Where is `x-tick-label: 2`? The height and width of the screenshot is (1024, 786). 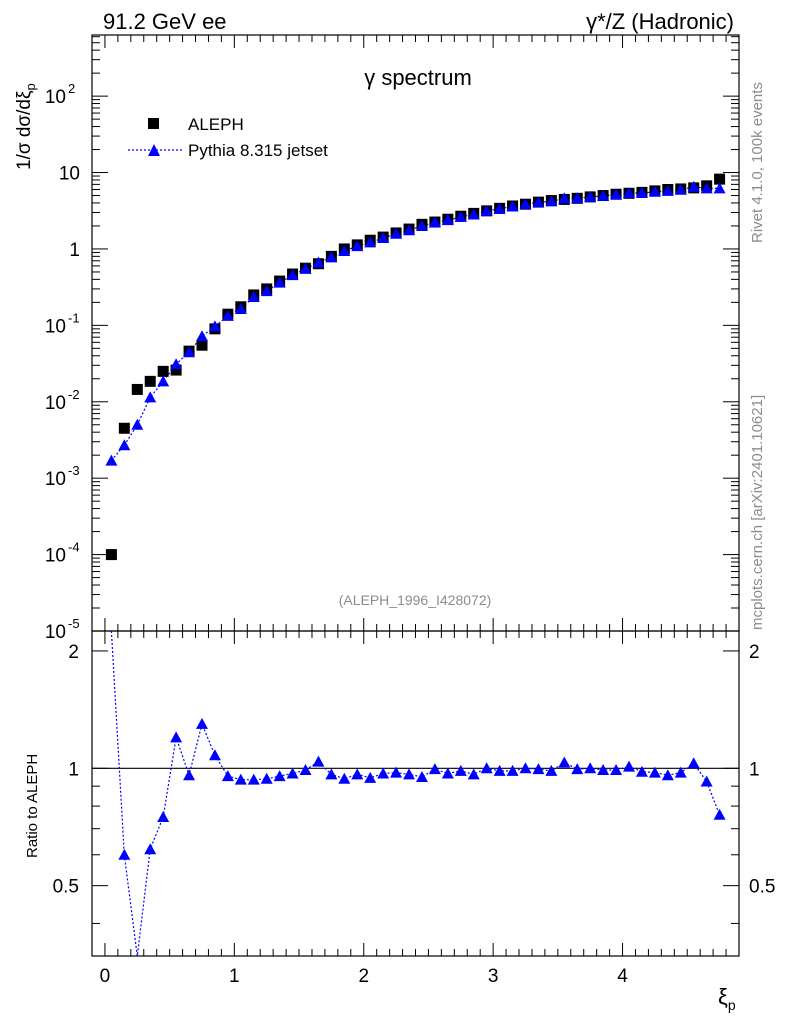 x-tick-label: 2 is located at coordinates (363, 976).